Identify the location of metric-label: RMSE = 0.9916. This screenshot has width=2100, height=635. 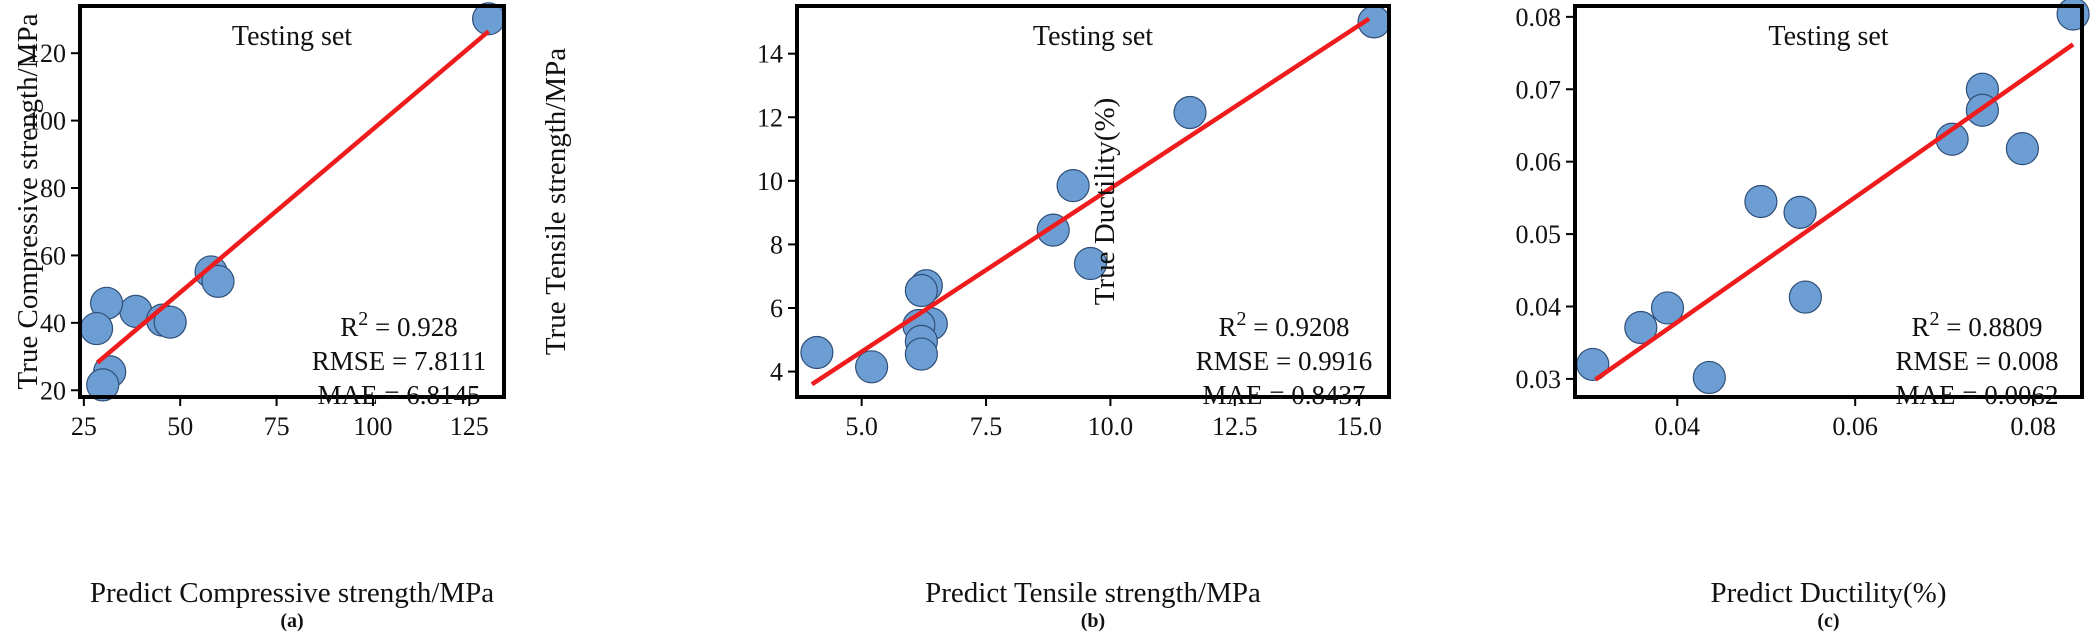
(1284, 361).